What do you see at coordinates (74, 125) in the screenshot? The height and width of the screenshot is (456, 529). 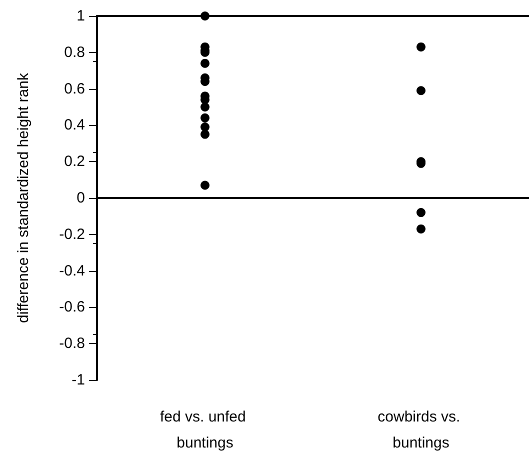 I see `y-tick-label: 0.4` at bounding box center [74, 125].